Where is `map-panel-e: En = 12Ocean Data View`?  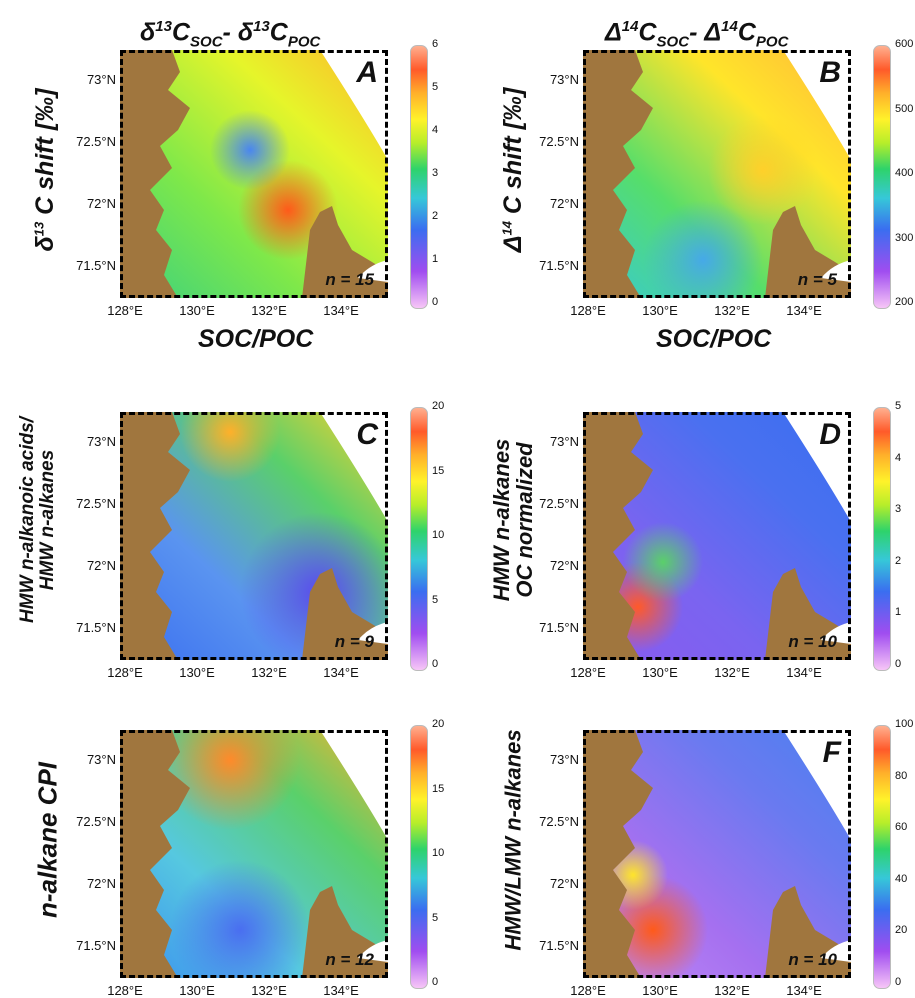 map-panel-e: En = 12Ocean Data View is located at coordinates (254, 854).